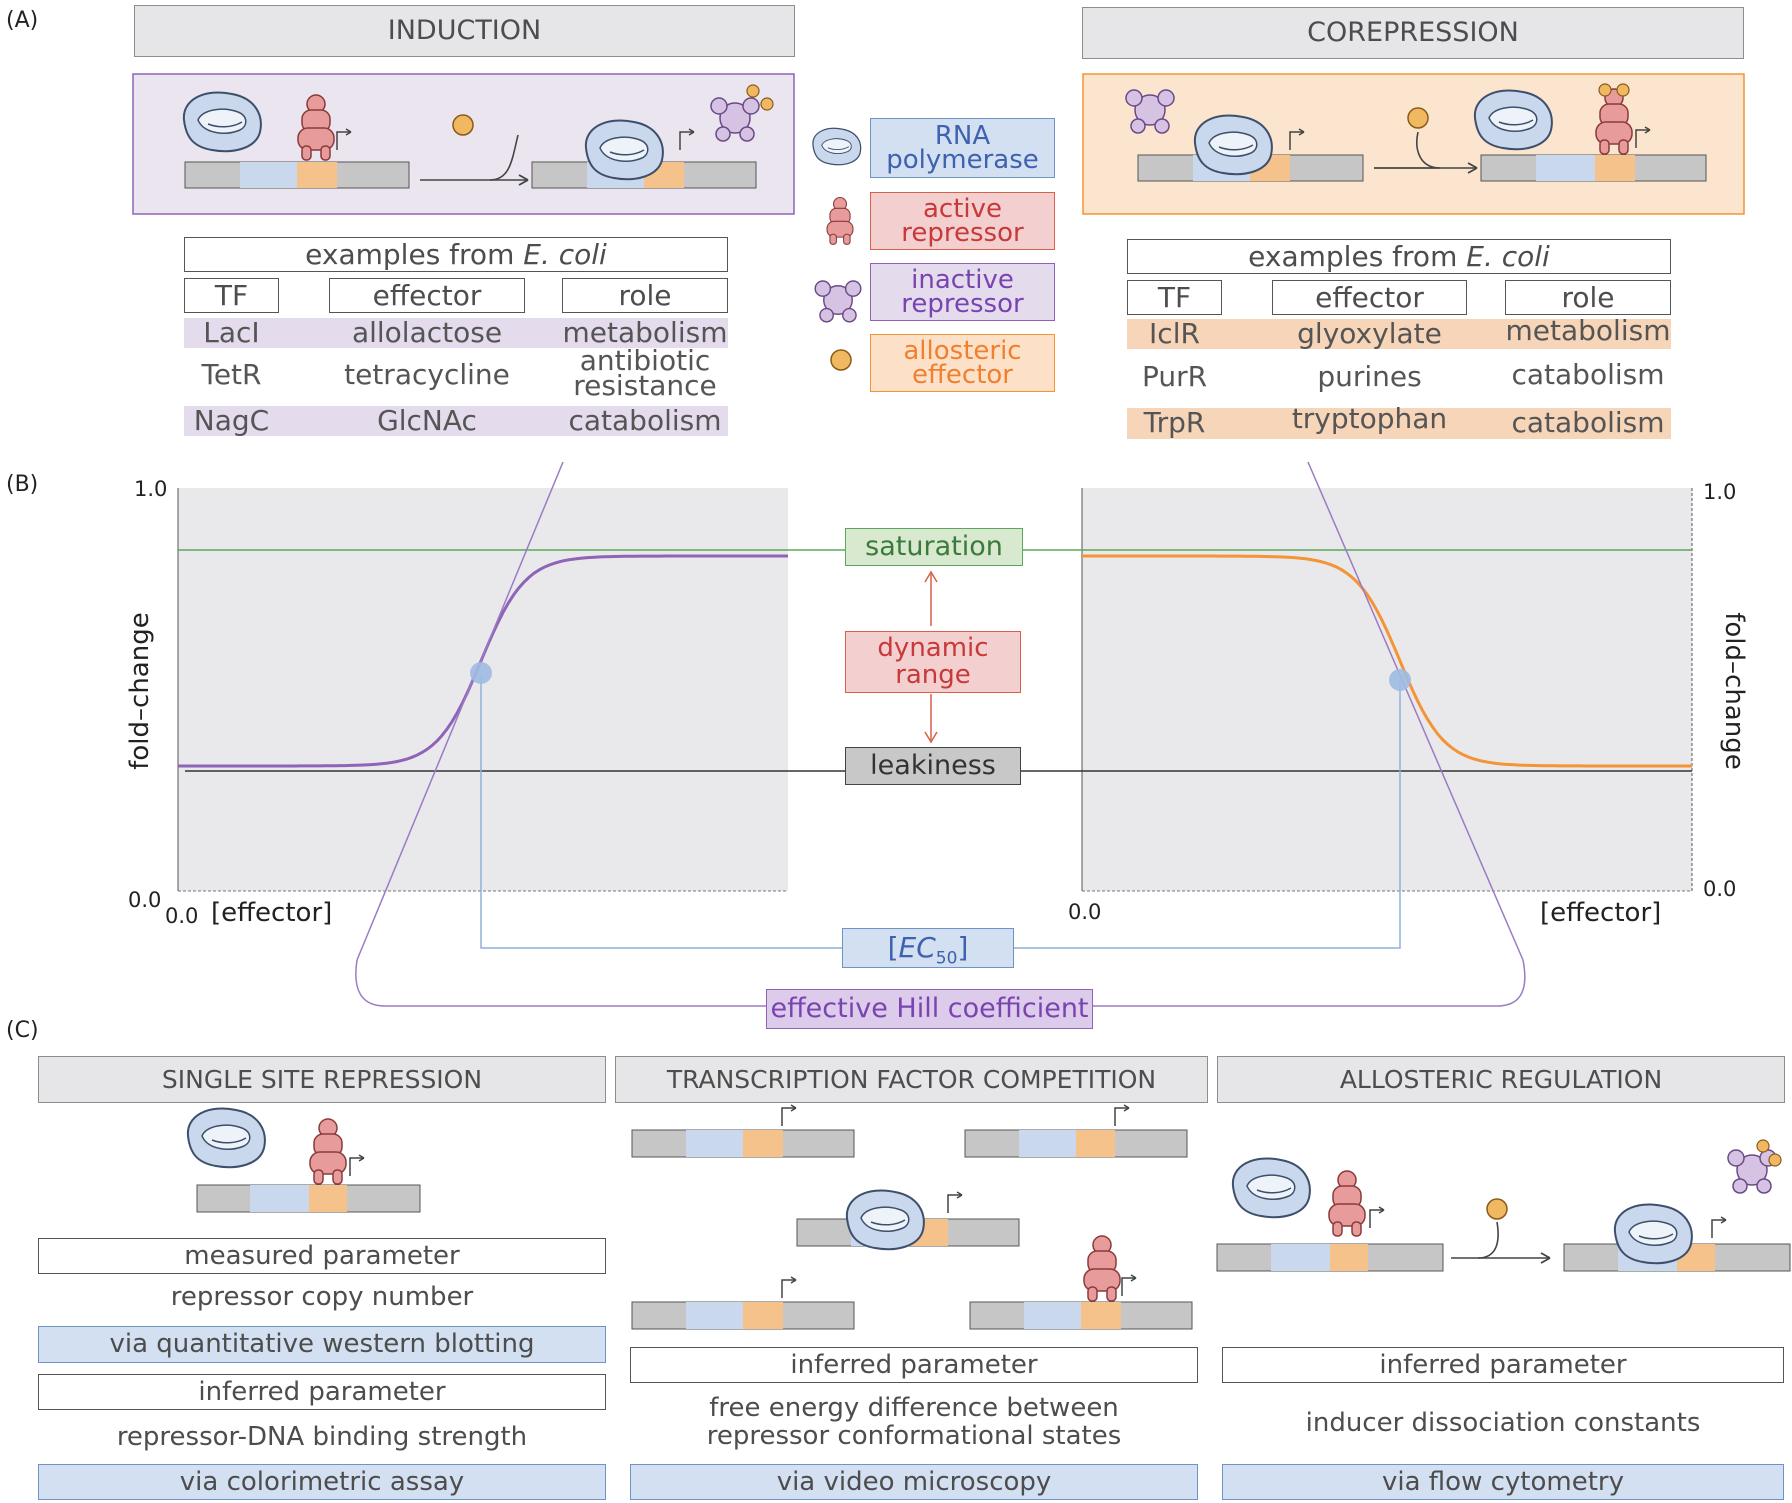  What do you see at coordinates (231, 374) in the screenshot?
I see `induction-tf-2: TetR` at bounding box center [231, 374].